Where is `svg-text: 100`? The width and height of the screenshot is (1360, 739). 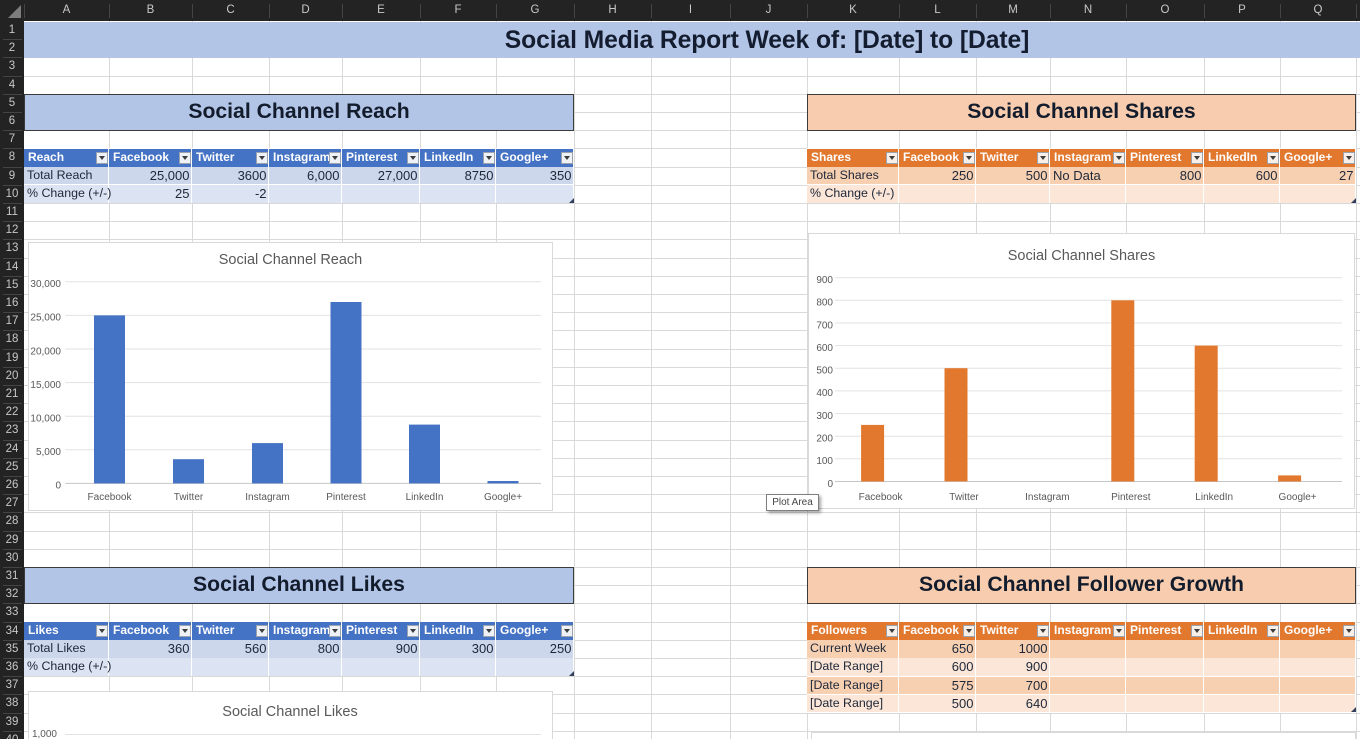 svg-text: 100 is located at coordinates (824, 461).